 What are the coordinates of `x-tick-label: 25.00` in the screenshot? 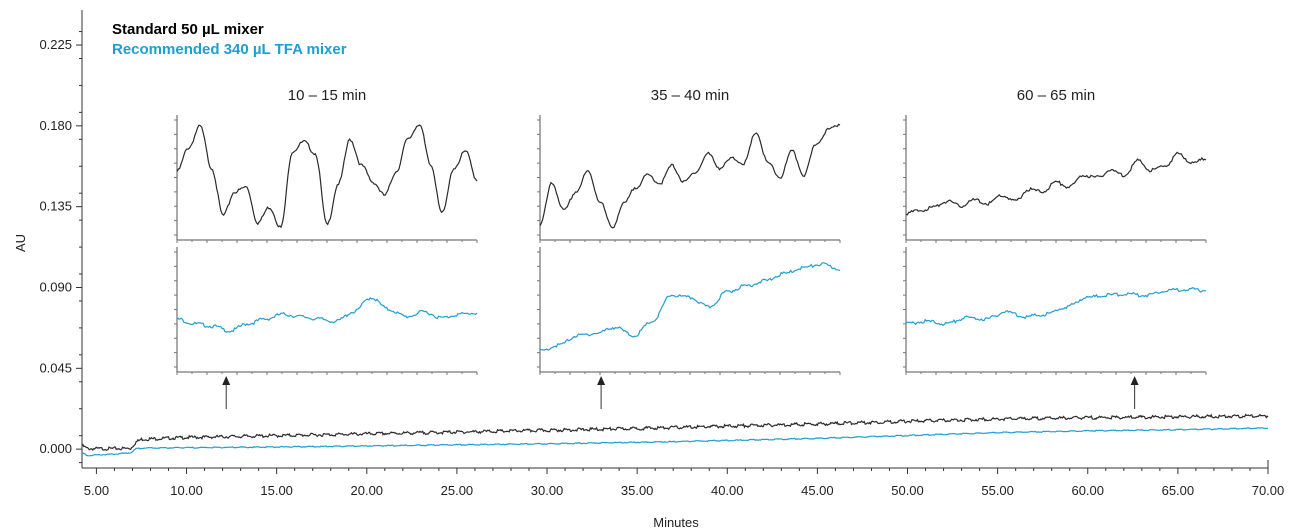 It's located at (457, 490).